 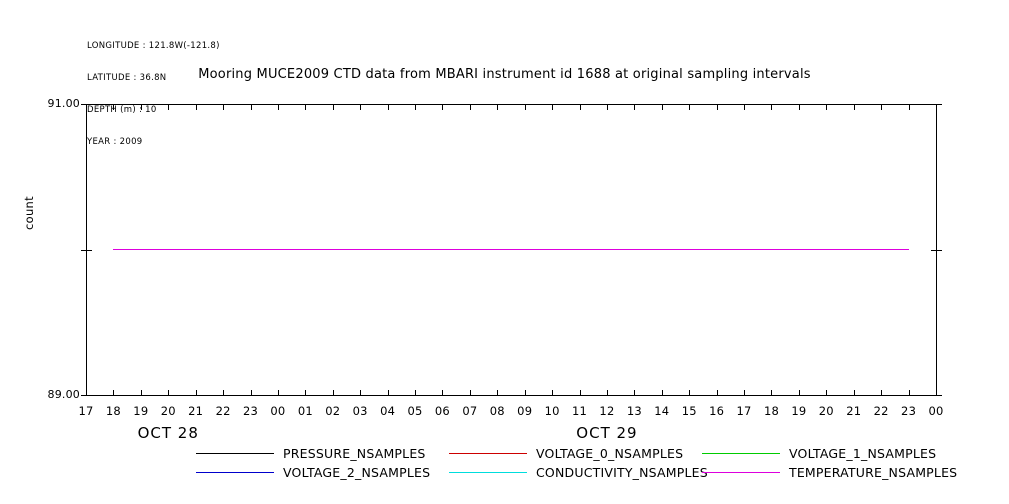 I want to click on metadata-year: YEAR : 2009, so click(x=115, y=141).